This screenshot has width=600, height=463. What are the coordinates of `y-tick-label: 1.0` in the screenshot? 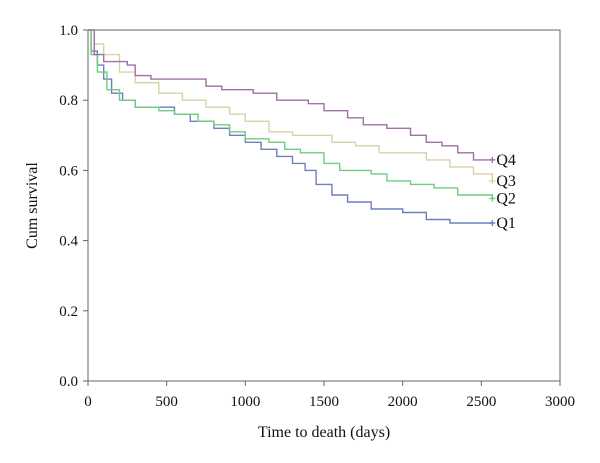 It's located at (68, 31).